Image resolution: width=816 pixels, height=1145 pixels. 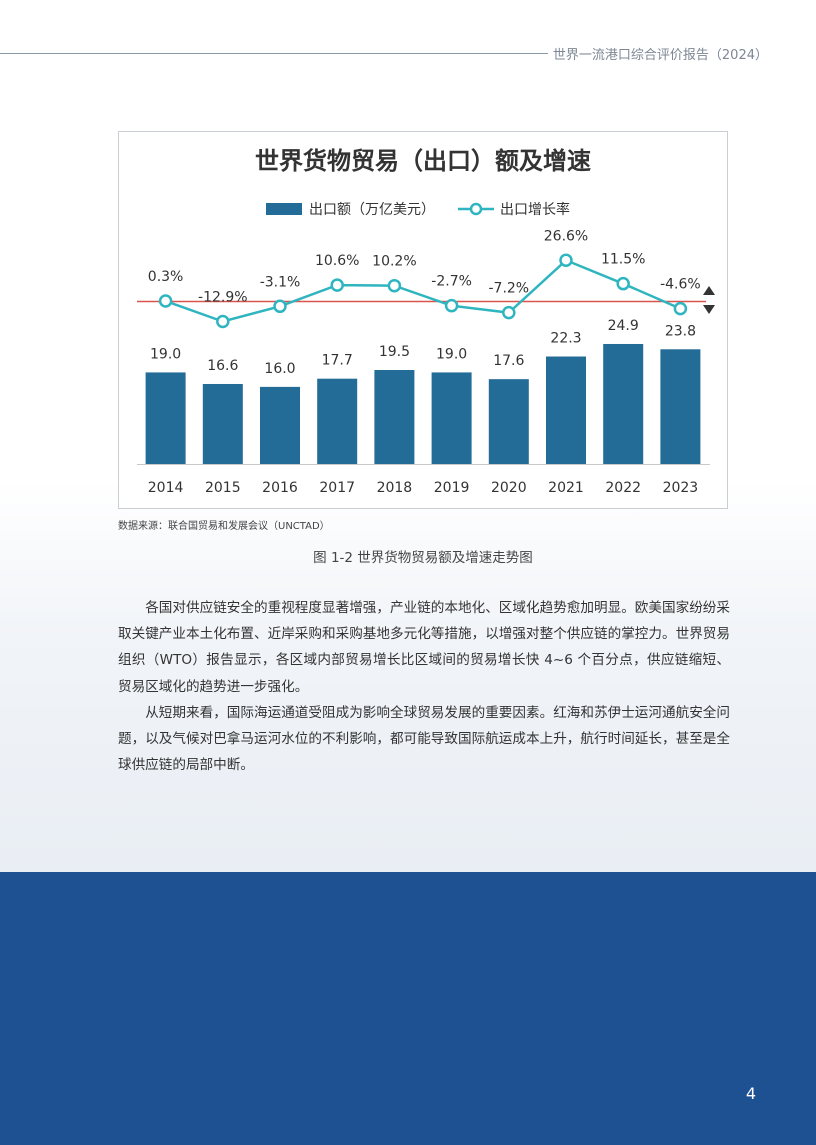 What do you see at coordinates (274, 53) in the screenshot?
I see `header-rule` at bounding box center [274, 53].